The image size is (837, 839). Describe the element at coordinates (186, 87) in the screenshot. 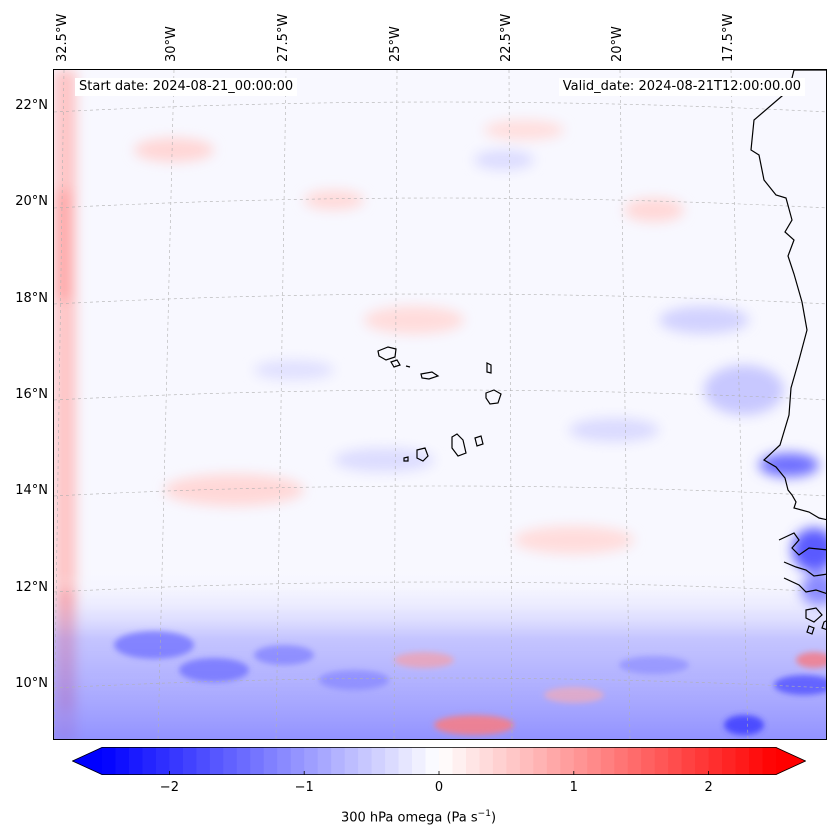

I see `start-date-label: Start date: 2024-08-21_00:00:00` at that location.